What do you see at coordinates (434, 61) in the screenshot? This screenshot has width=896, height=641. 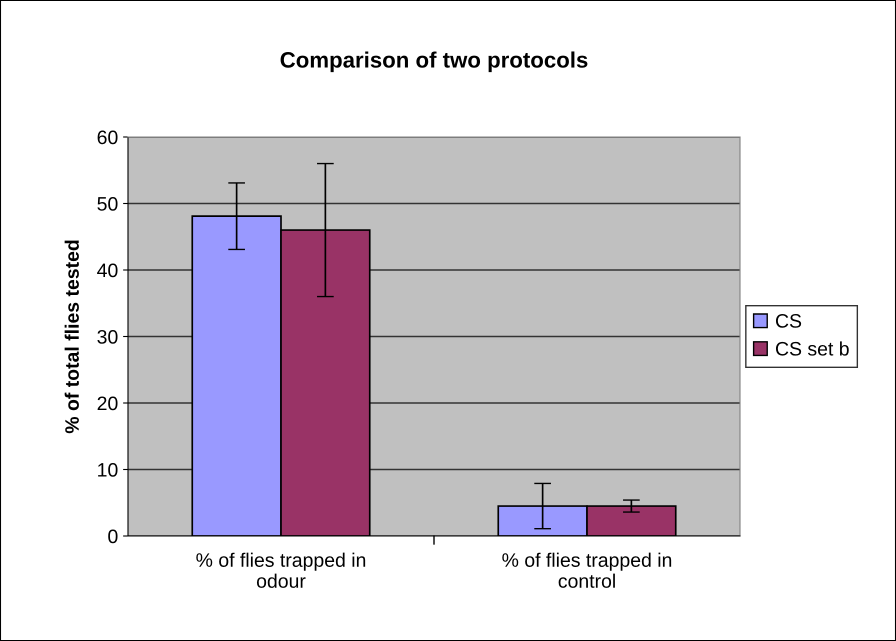 I see `chart-title: Comparison of two protocols` at bounding box center [434, 61].